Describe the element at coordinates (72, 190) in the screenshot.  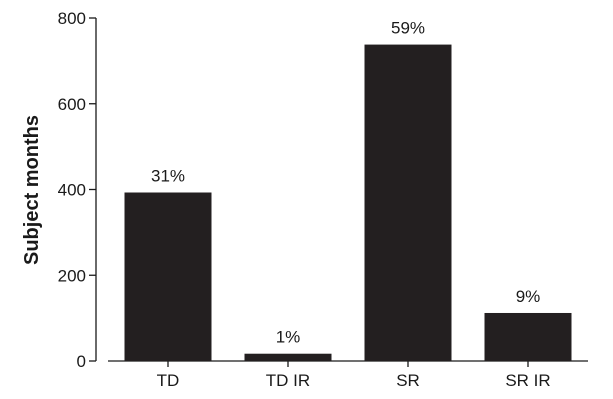
I see `y-tick-label: 400` at that location.